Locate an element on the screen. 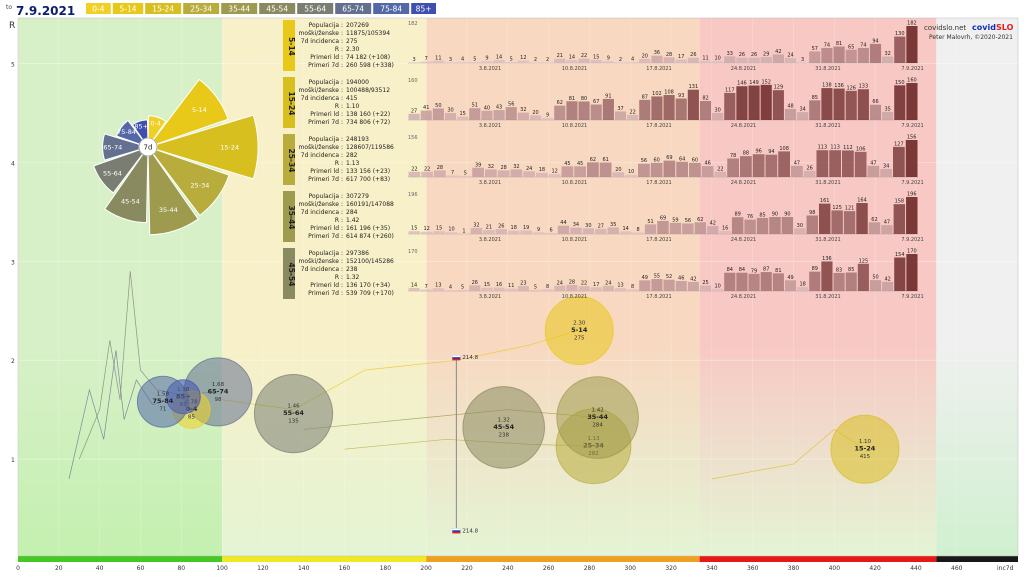 This screenshot has width=1024, height=580. rose-sector-label: 75-84 is located at coordinates (126, 132).